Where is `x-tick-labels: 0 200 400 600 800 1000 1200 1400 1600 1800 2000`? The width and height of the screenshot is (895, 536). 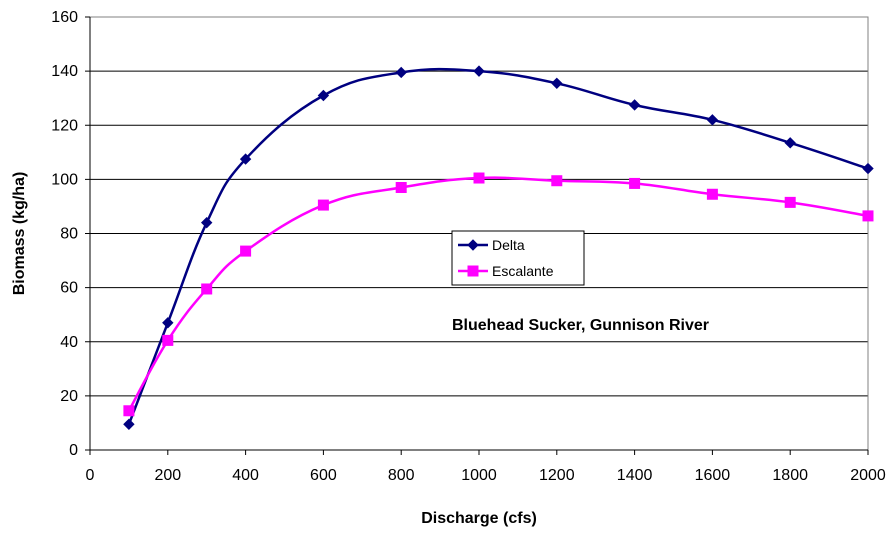
x-tick-labels: 0 200 400 600 800 1000 1200 1400 1600 1800 2000 is located at coordinates (486, 475).